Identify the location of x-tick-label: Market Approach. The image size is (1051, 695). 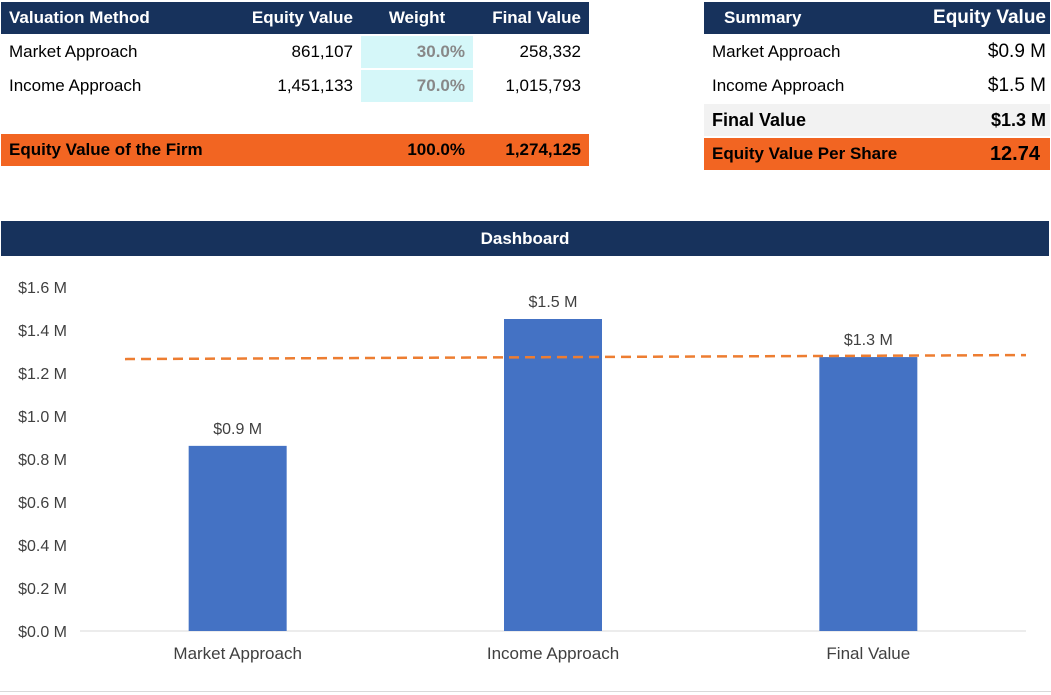
(237, 653).